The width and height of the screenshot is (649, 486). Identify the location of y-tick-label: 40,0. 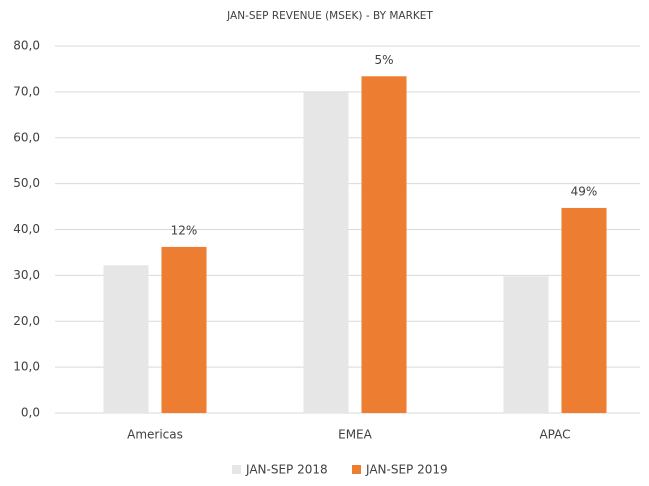
(26, 229).